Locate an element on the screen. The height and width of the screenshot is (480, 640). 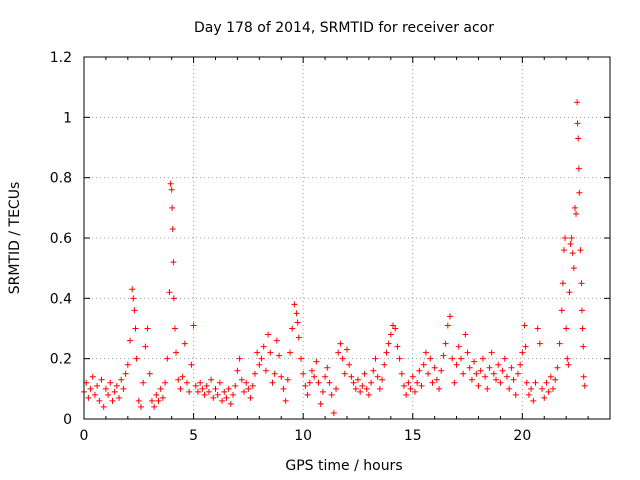
x-tick-label: 10 is located at coordinates (303, 436).